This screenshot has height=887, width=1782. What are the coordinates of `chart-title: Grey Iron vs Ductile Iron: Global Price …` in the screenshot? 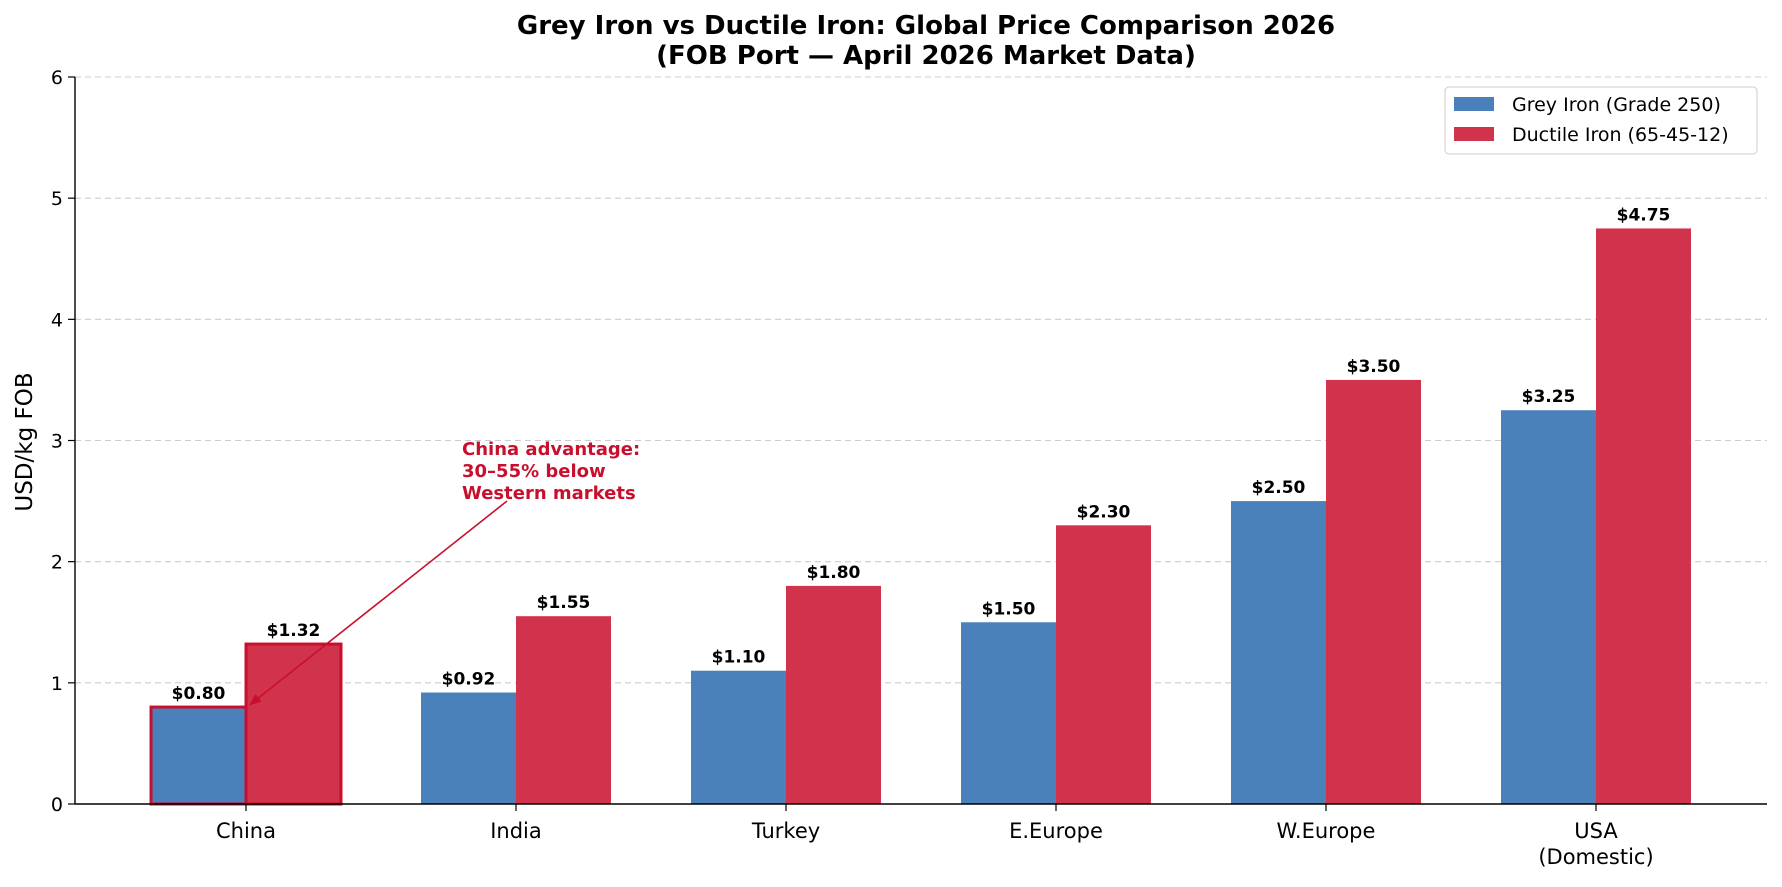 It's located at (926, 26).